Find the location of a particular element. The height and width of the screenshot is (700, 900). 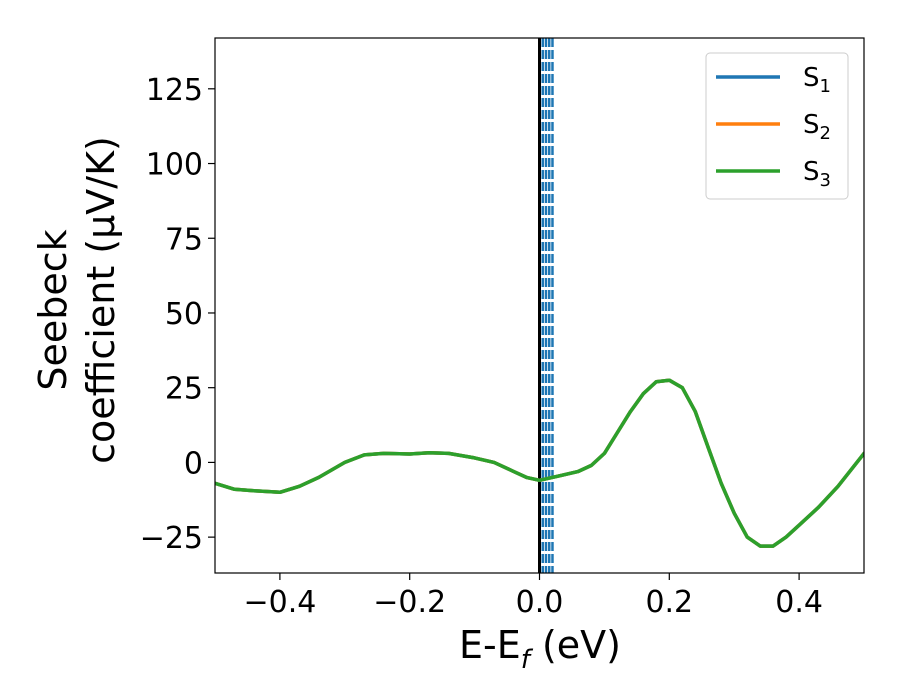

y-axis: −25 0 25 50 75 100 125 is located at coordinates (177, 314).